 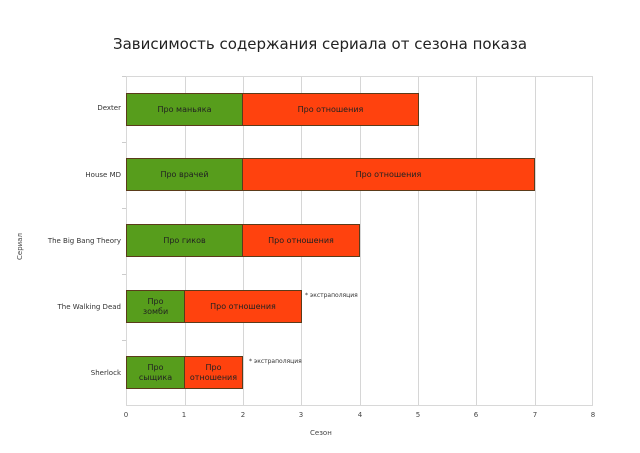 What do you see at coordinates (105, 373) in the screenshot?
I see `category-label: Sherlock` at bounding box center [105, 373].